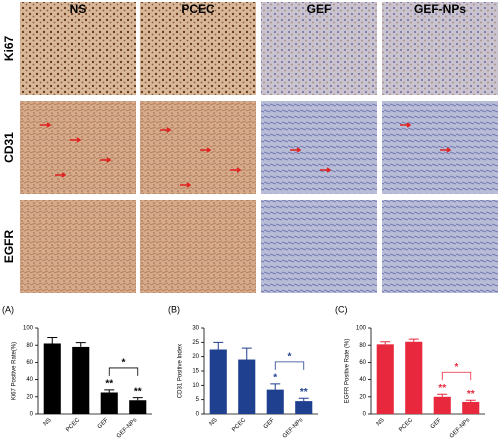  I want to click on column-label: GEF, so click(319, 9).